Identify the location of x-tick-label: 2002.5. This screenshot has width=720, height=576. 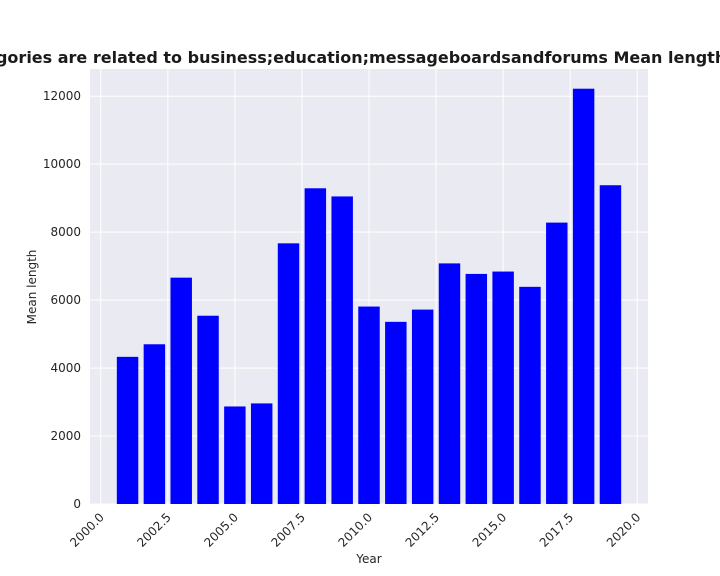
(154, 530).